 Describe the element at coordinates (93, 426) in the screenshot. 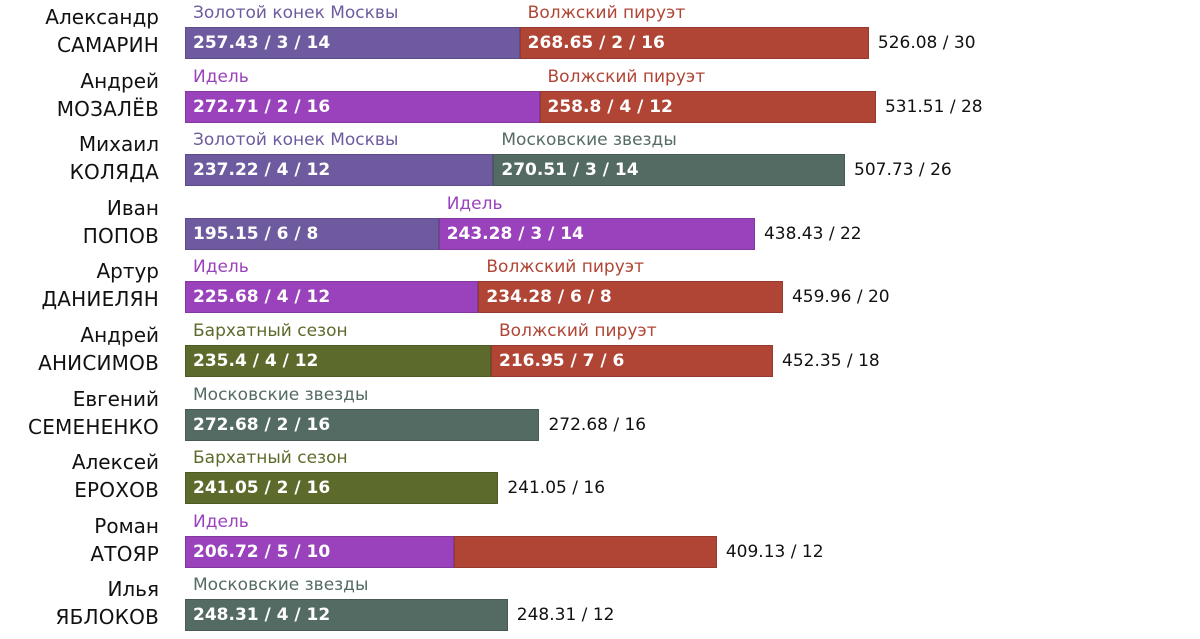

I see `athlete-last-name: СЕМЕНЕНКО` at that location.